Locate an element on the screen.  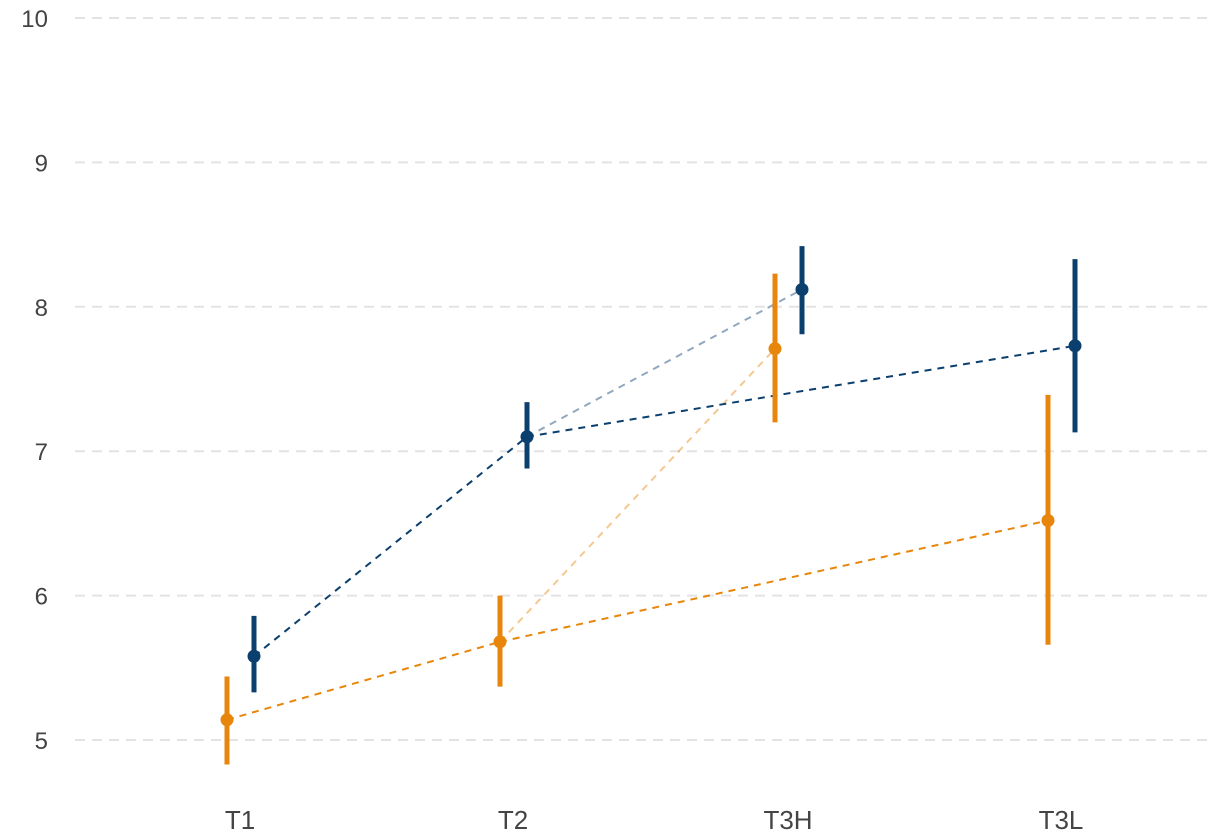
y-axis: 5 6 7 8 9 10 is located at coordinates (34, 380).